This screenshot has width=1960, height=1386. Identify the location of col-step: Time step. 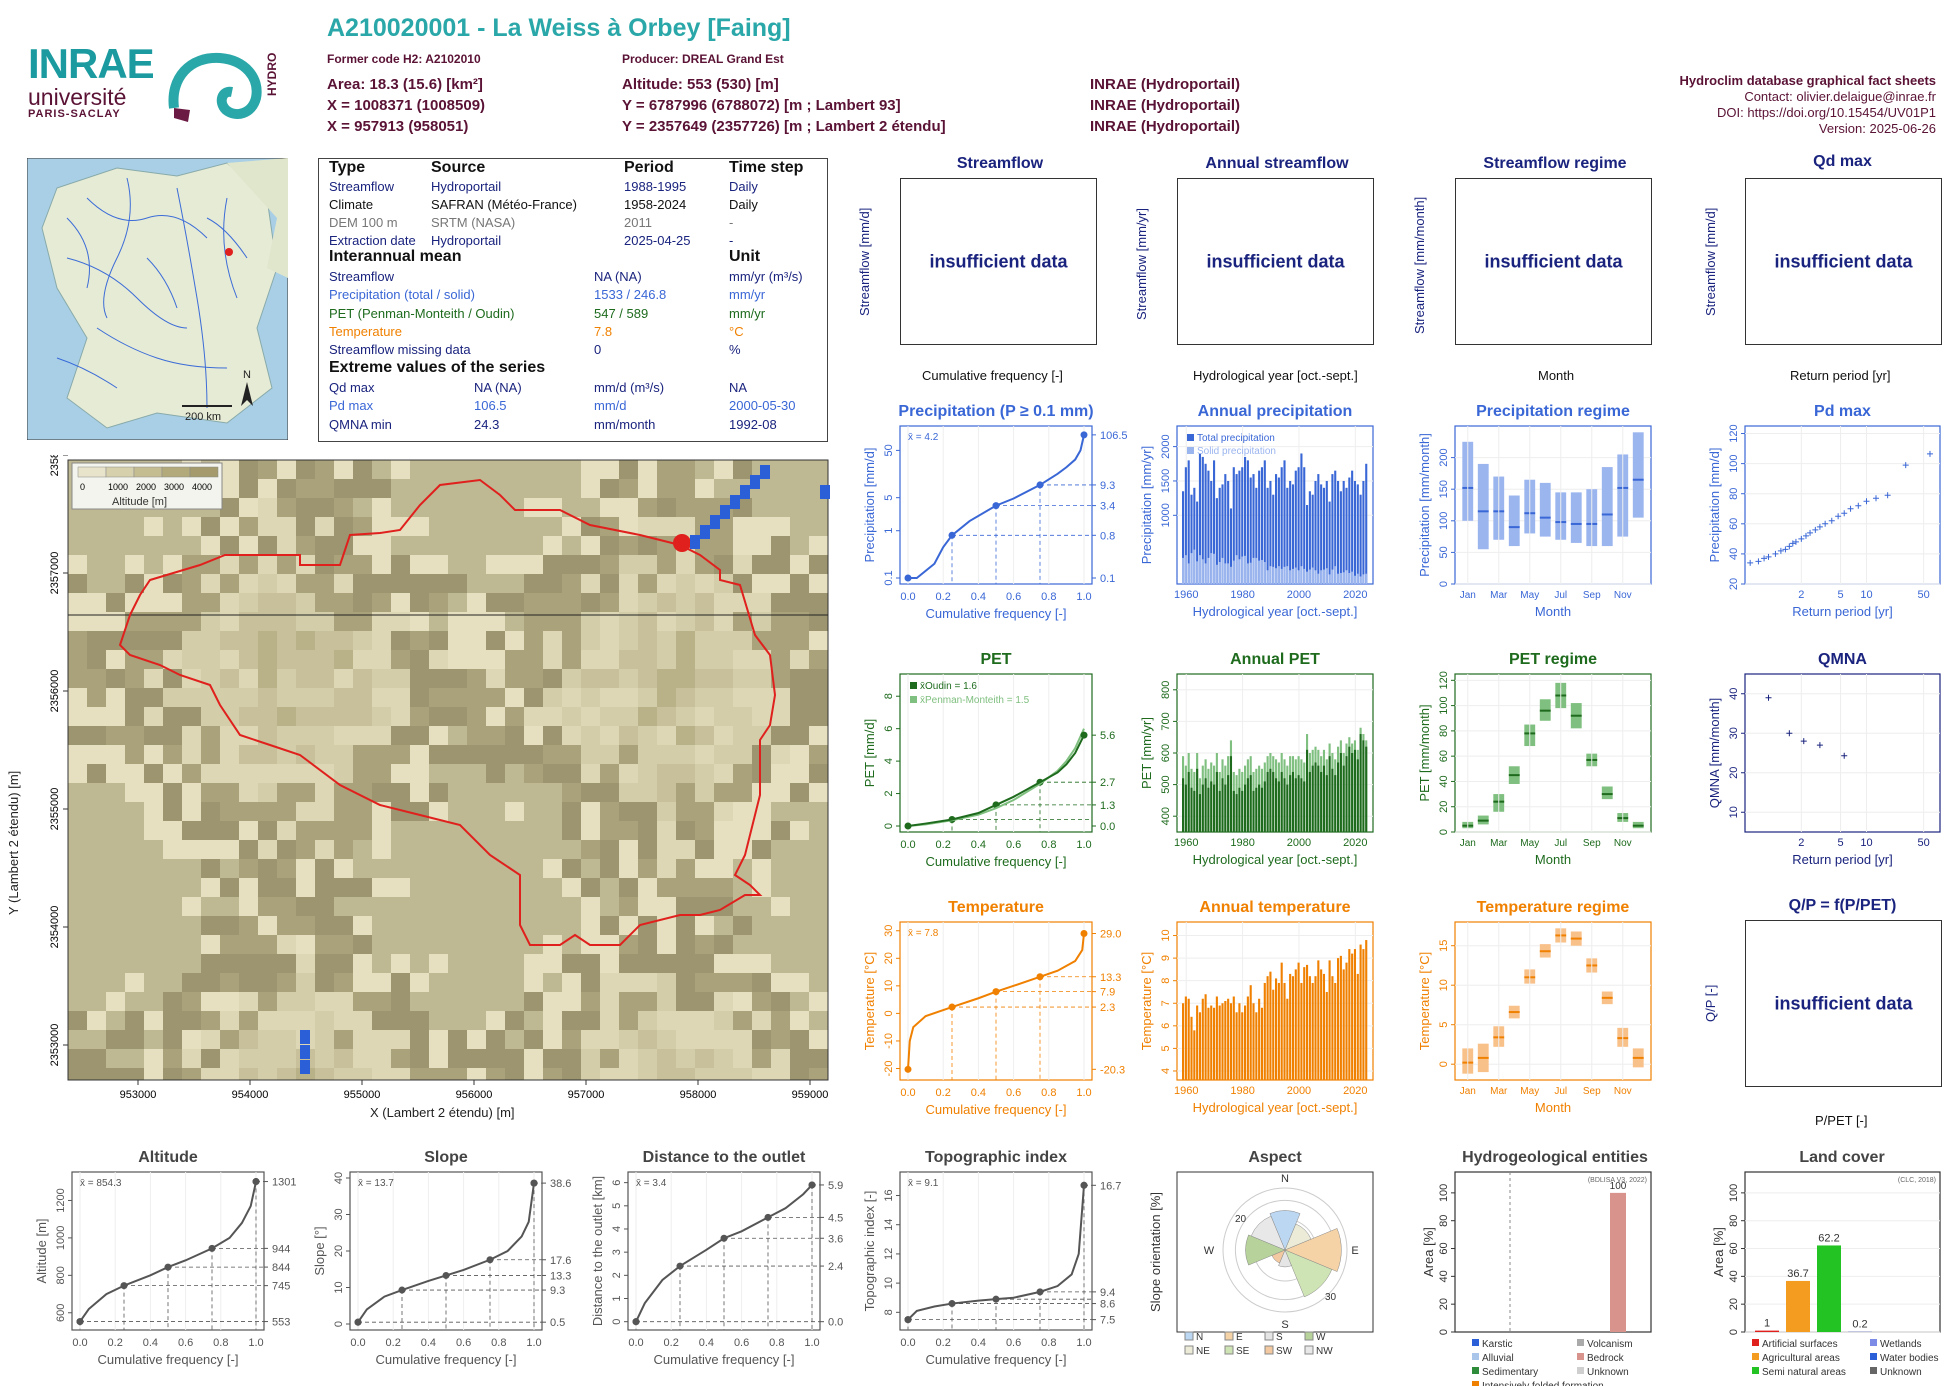
(766, 167).